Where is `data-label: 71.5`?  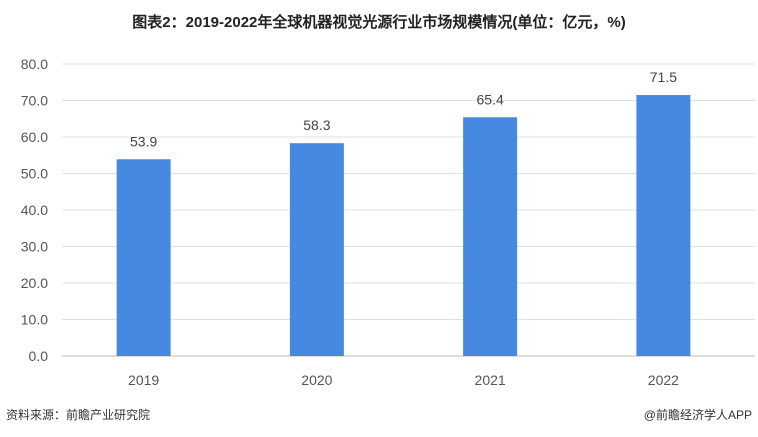
data-label: 71.5 is located at coordinates (663, 77).